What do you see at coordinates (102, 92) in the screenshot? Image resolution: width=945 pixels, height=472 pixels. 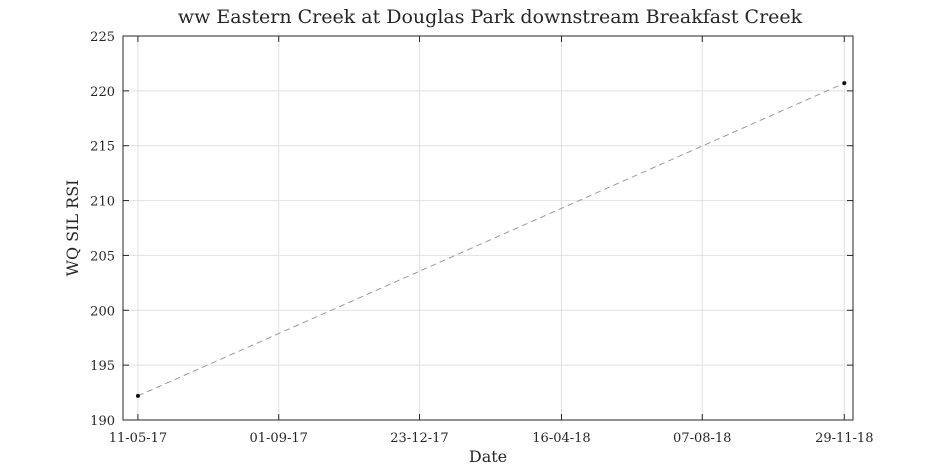 I see `y-tick-label: 220` at bounding box center [102, 92].